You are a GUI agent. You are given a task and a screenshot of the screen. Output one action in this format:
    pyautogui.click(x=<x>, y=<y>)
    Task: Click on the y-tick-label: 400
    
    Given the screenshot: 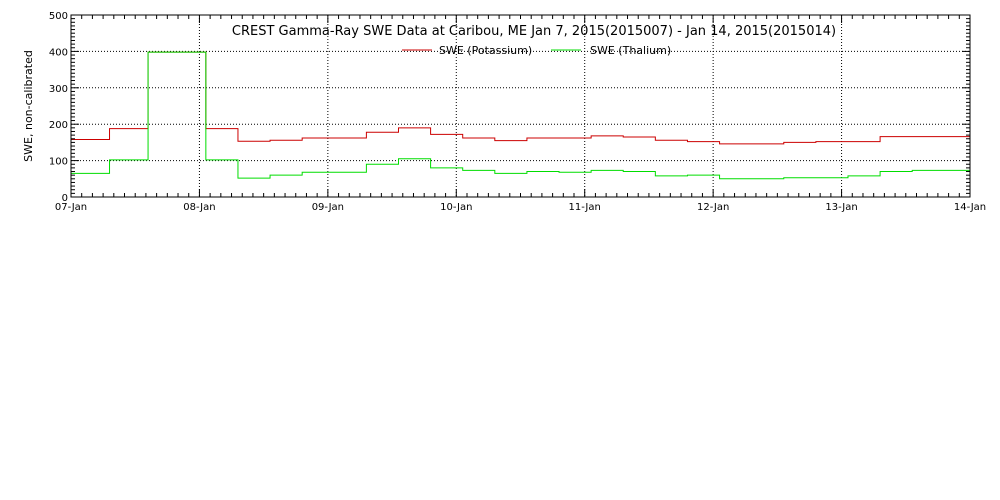 What is the action you would take?
    pyautogui.click(x=58, y=52)
    